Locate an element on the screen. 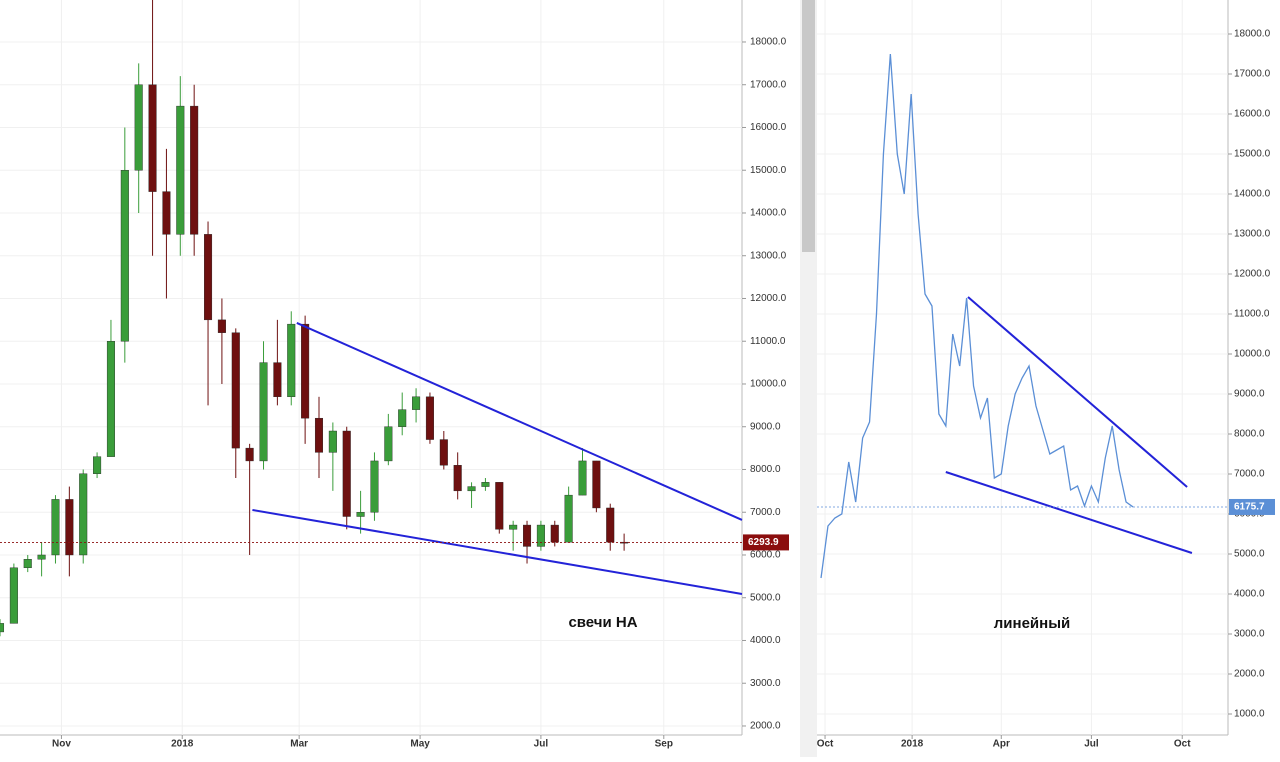 This screenshot has width=1280, height=762. x-tick-label: Nov is located at coordinates (61, 744).